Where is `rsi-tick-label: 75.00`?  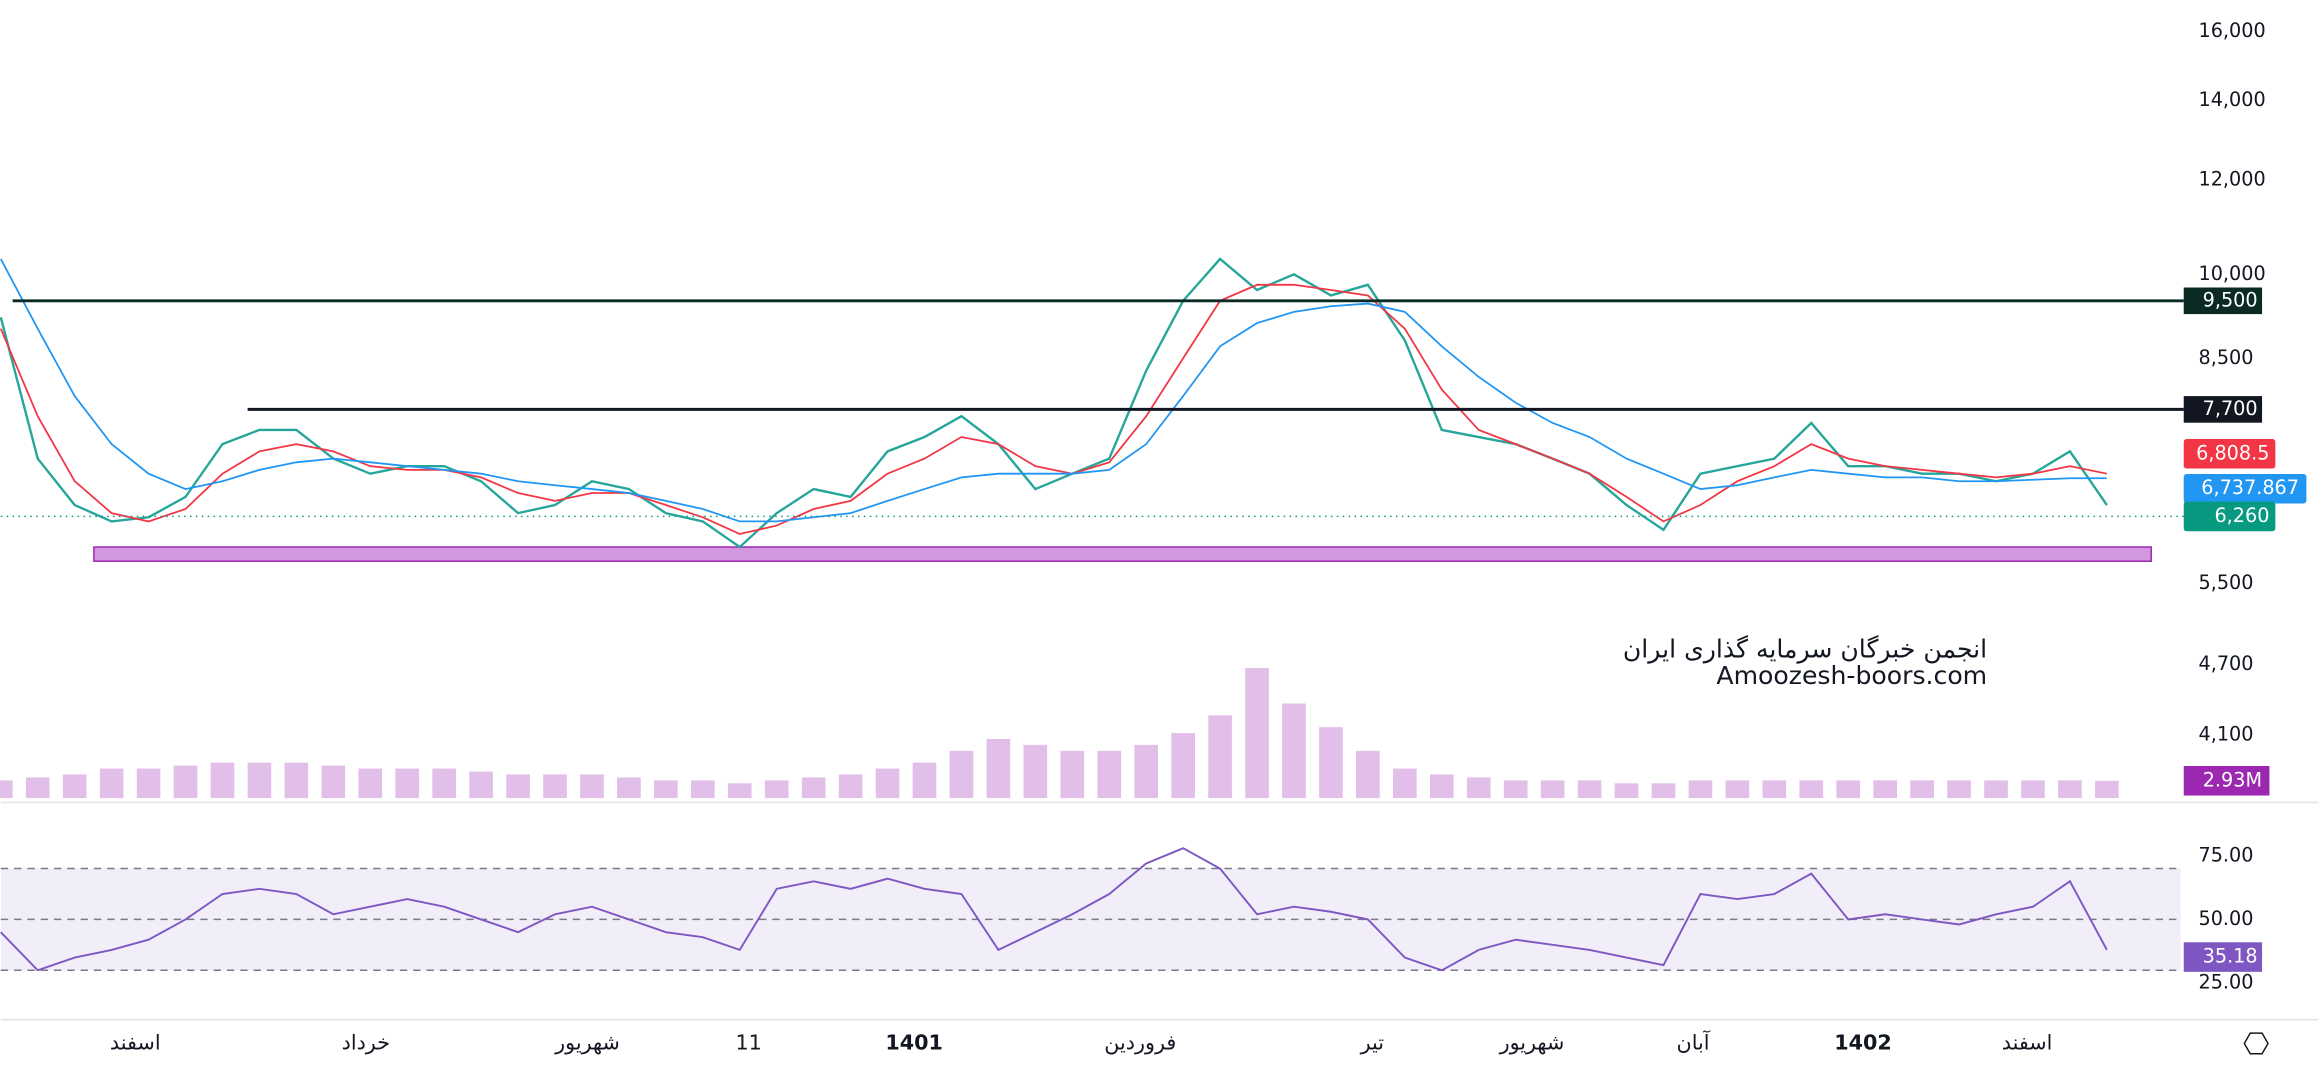
rsi-tick-label: 75.00 is located at coordinates (2226, 854).